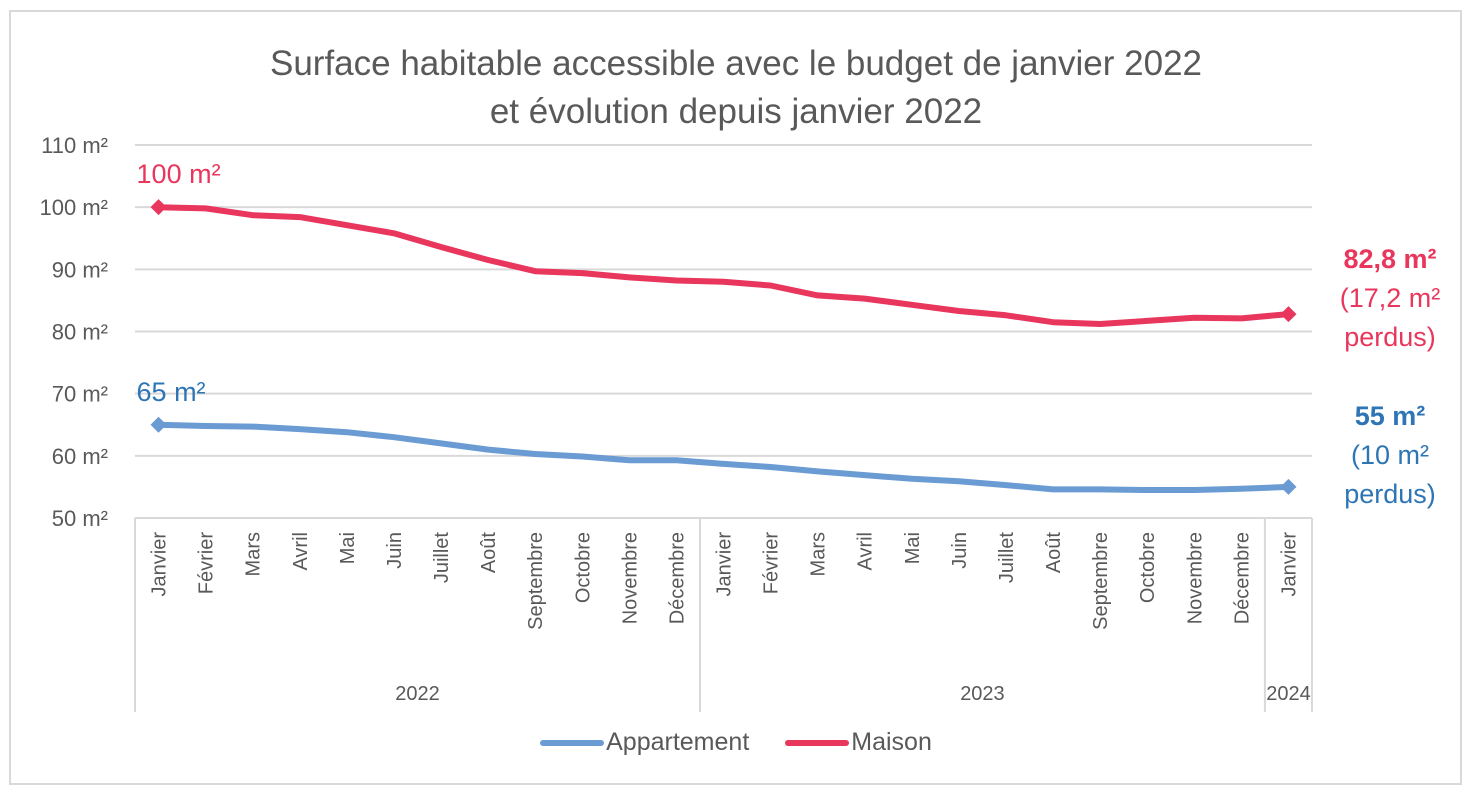  Describe the element at coordinates (80, 518) in the screenshot. I see `y-tick-label: 50 m²` at that location.